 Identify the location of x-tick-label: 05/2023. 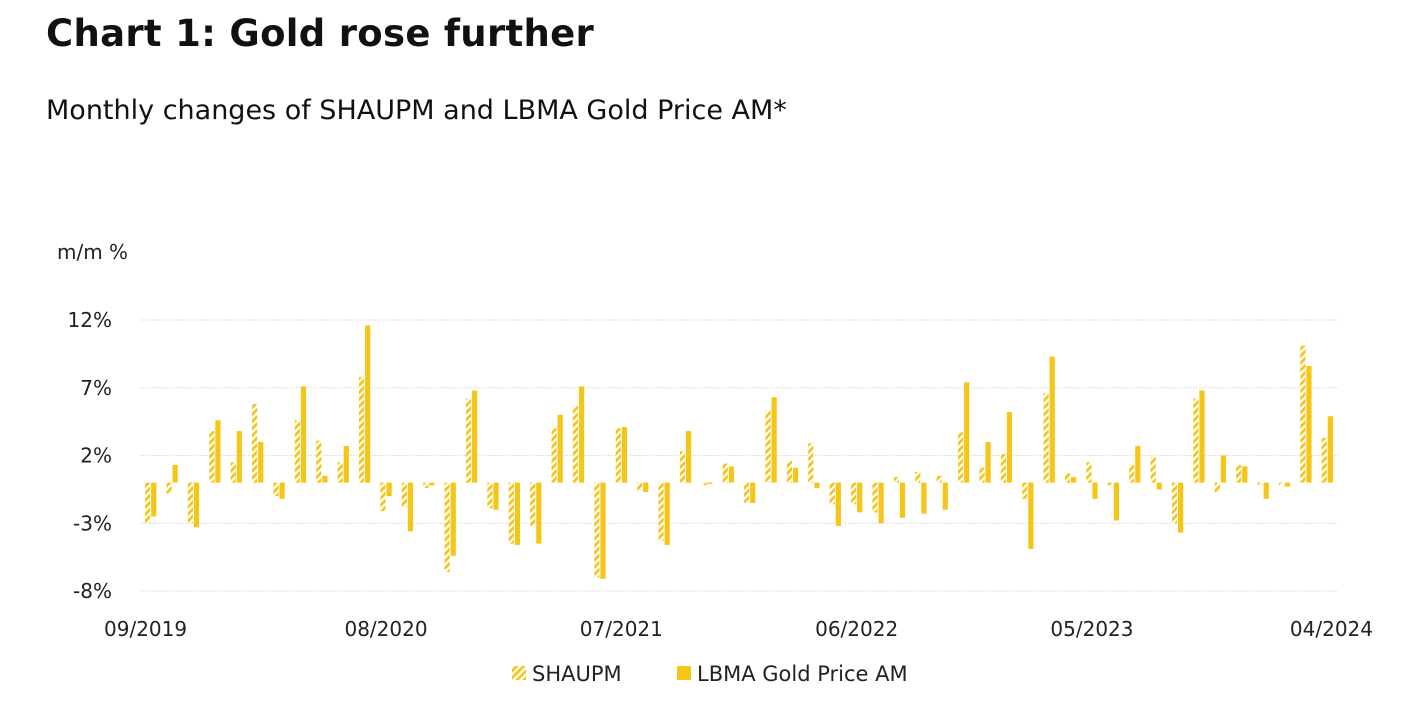
(1091, 629).